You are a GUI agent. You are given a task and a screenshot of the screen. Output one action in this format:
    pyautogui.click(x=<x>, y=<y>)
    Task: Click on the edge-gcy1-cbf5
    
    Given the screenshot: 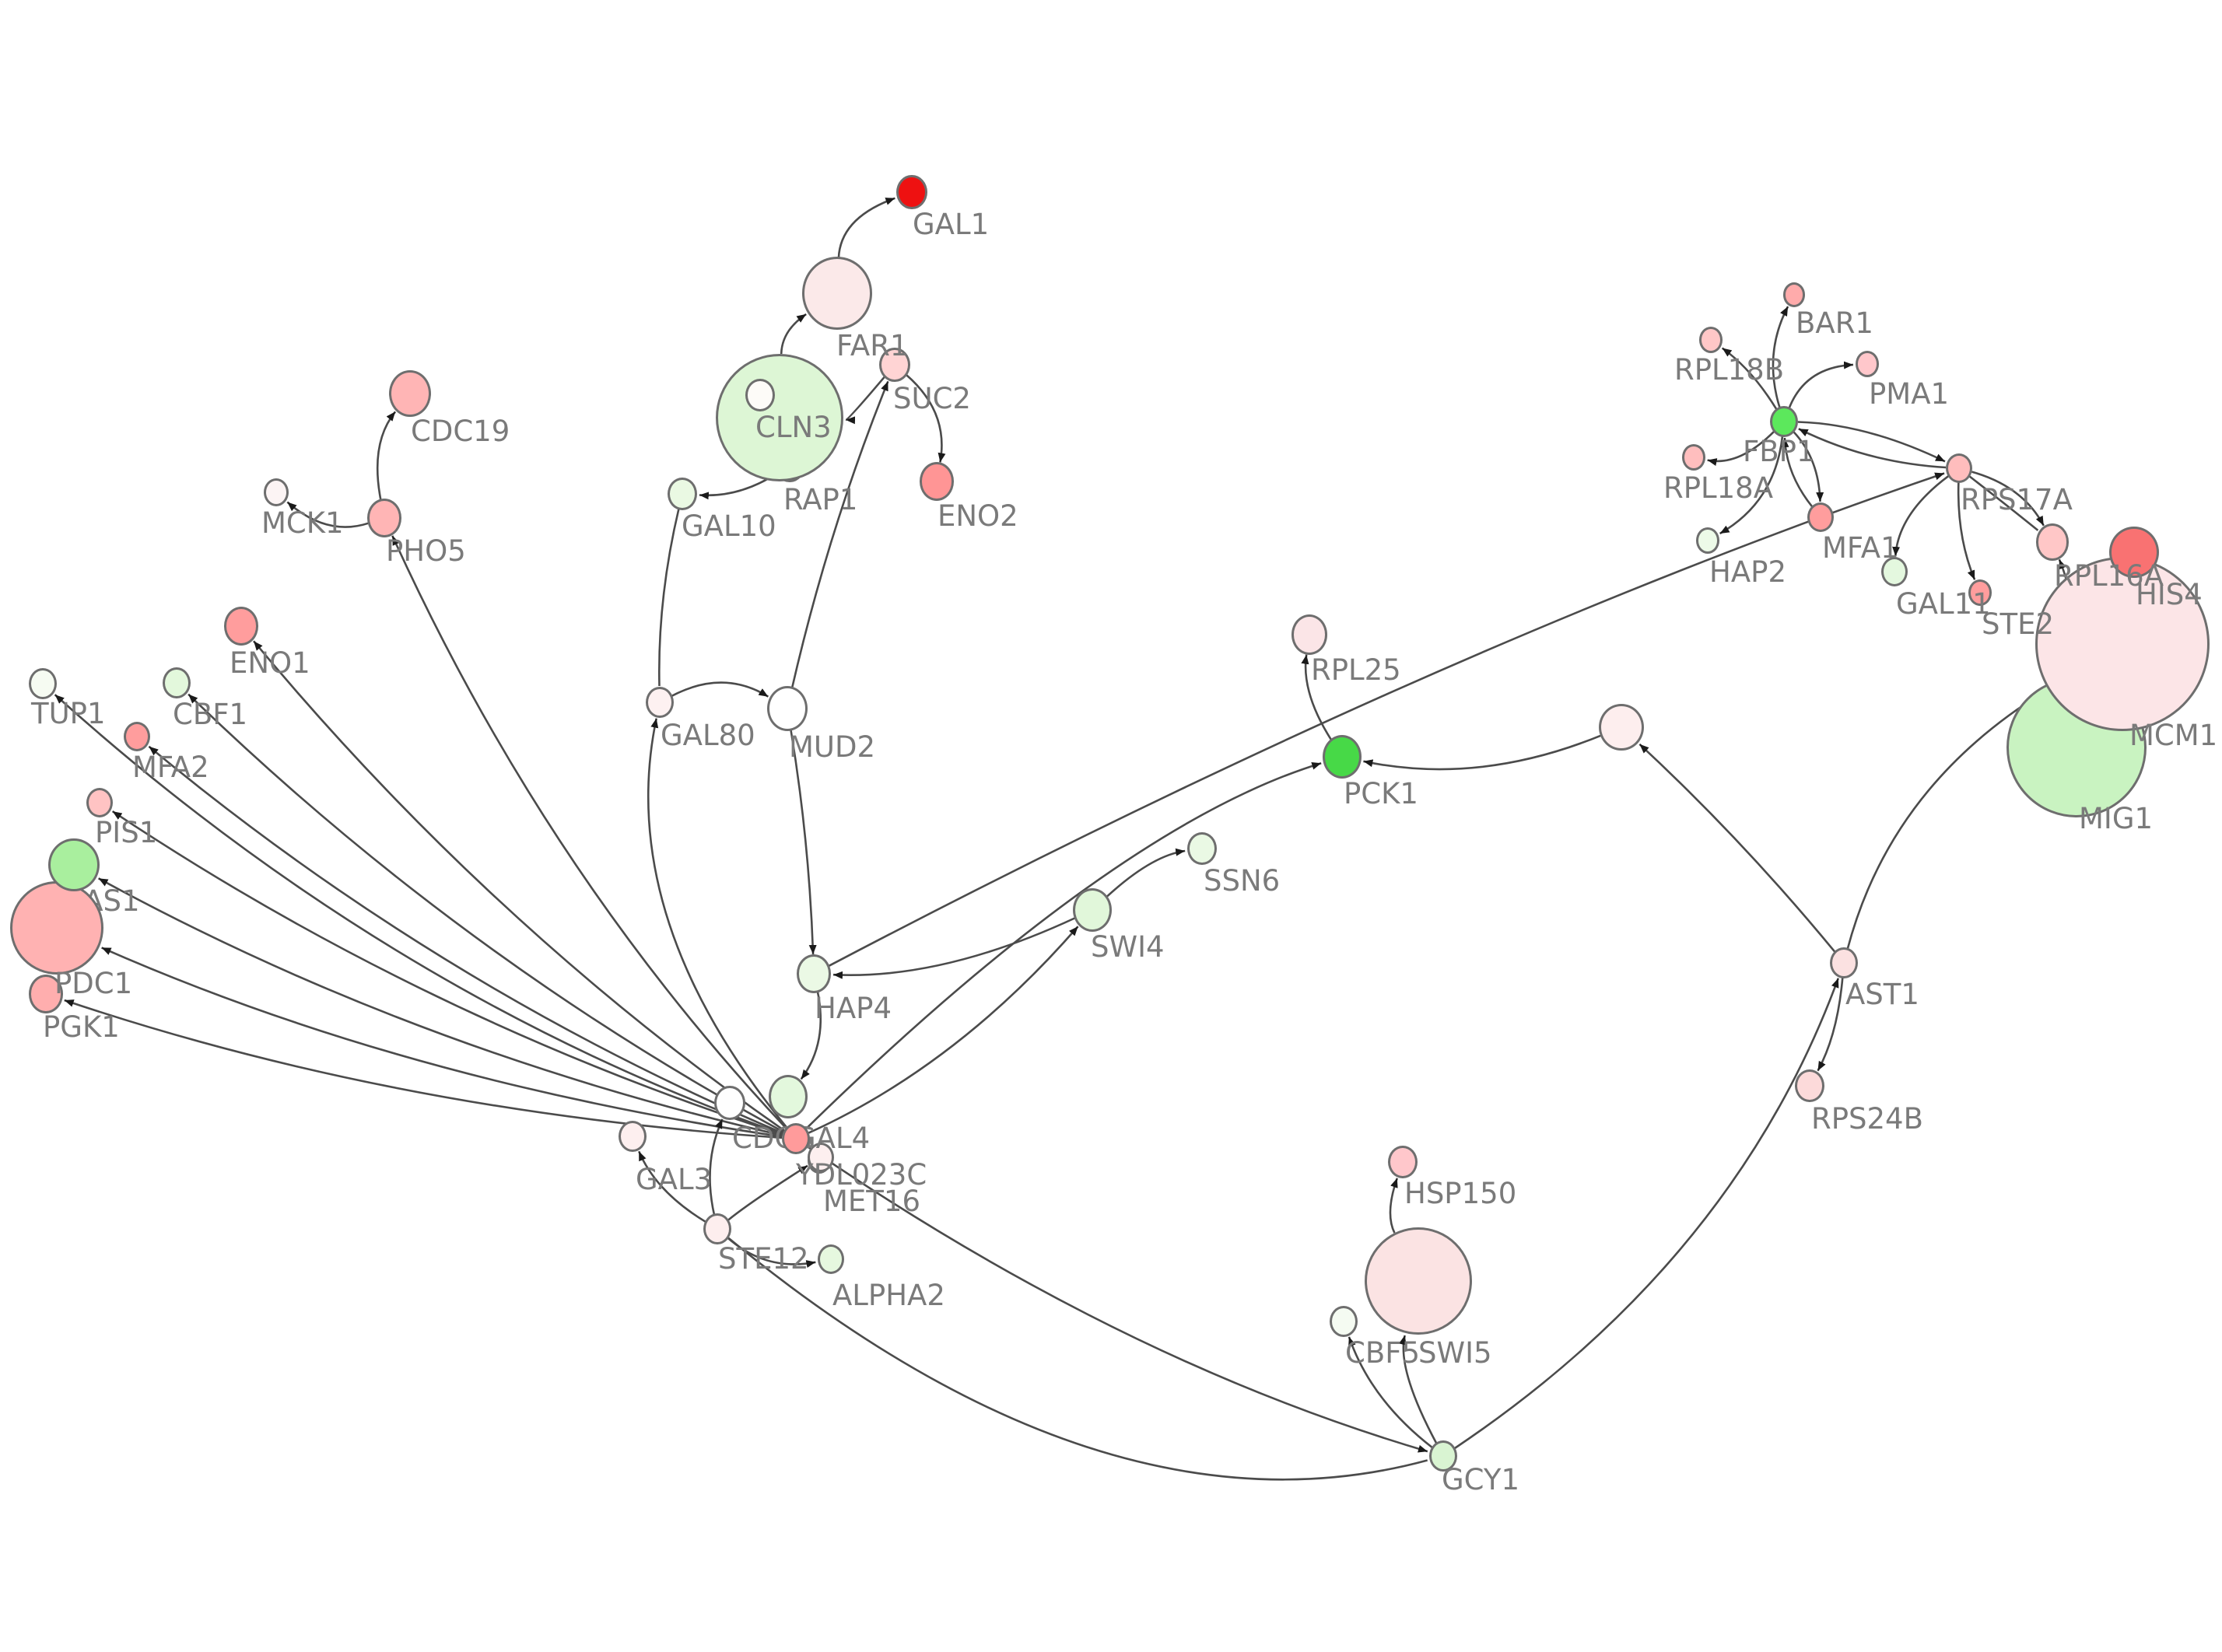 What is the action you would take?
    pyautogui.click(x=1390, y=1392)
    